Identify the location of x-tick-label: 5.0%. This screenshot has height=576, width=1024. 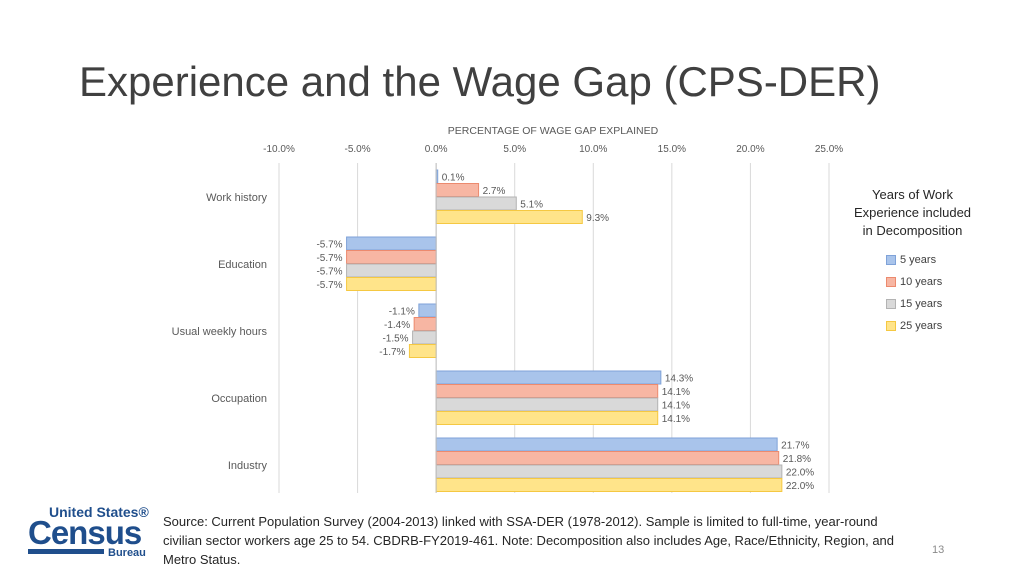
(514, 149).